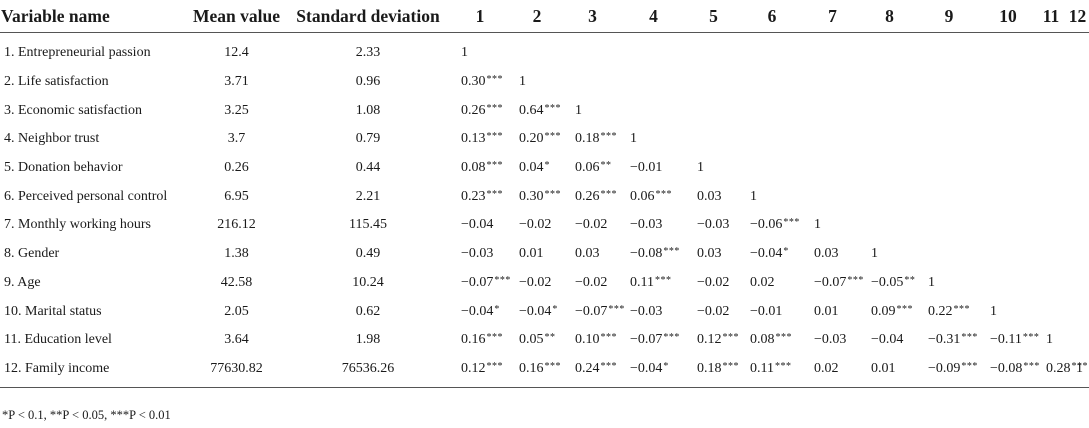  Describe the element at coordinates (368, 371) in the screenshot. I see `standard-deviation-cell: 76536.26` at that location.